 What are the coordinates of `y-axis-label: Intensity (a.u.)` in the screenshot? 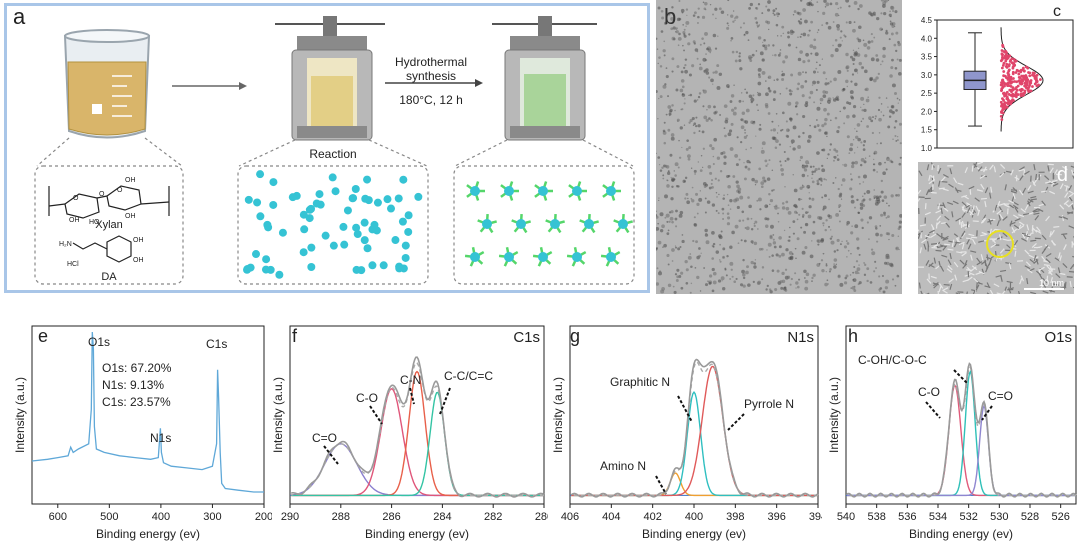 It's located at (558, 415).